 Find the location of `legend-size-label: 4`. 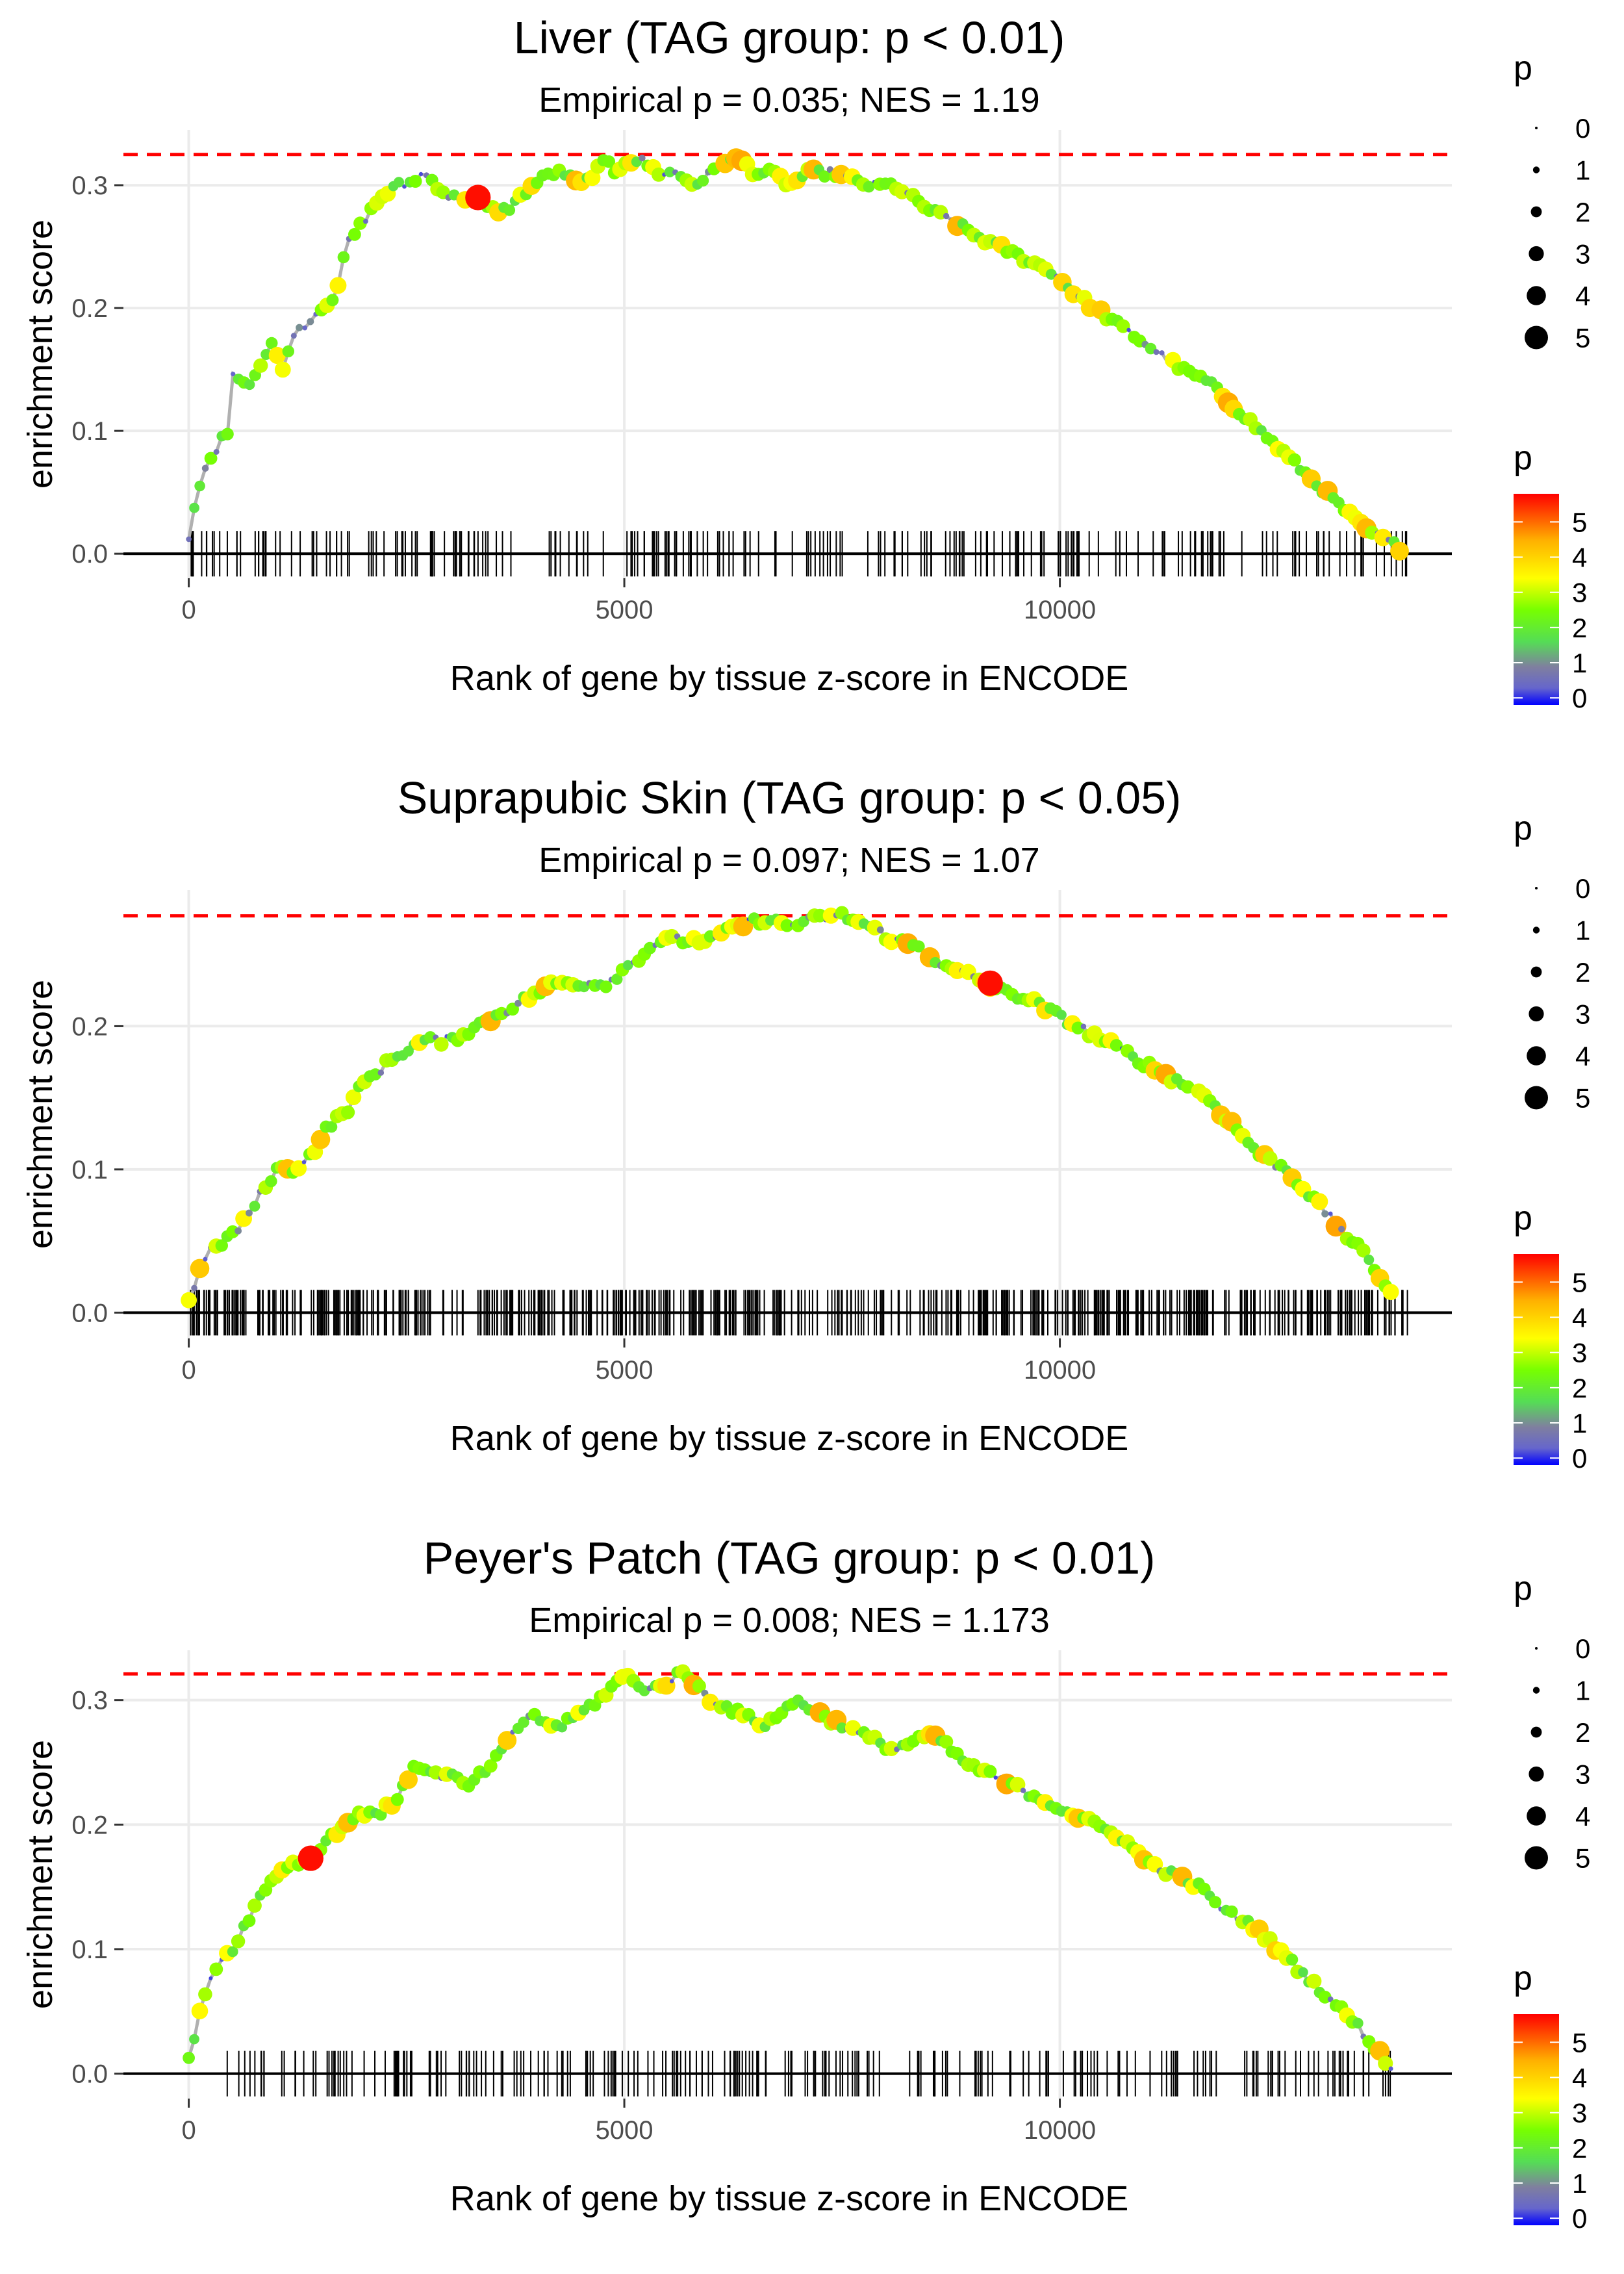

legend-size-label: 4 is located at coordinates (1582, 1056).